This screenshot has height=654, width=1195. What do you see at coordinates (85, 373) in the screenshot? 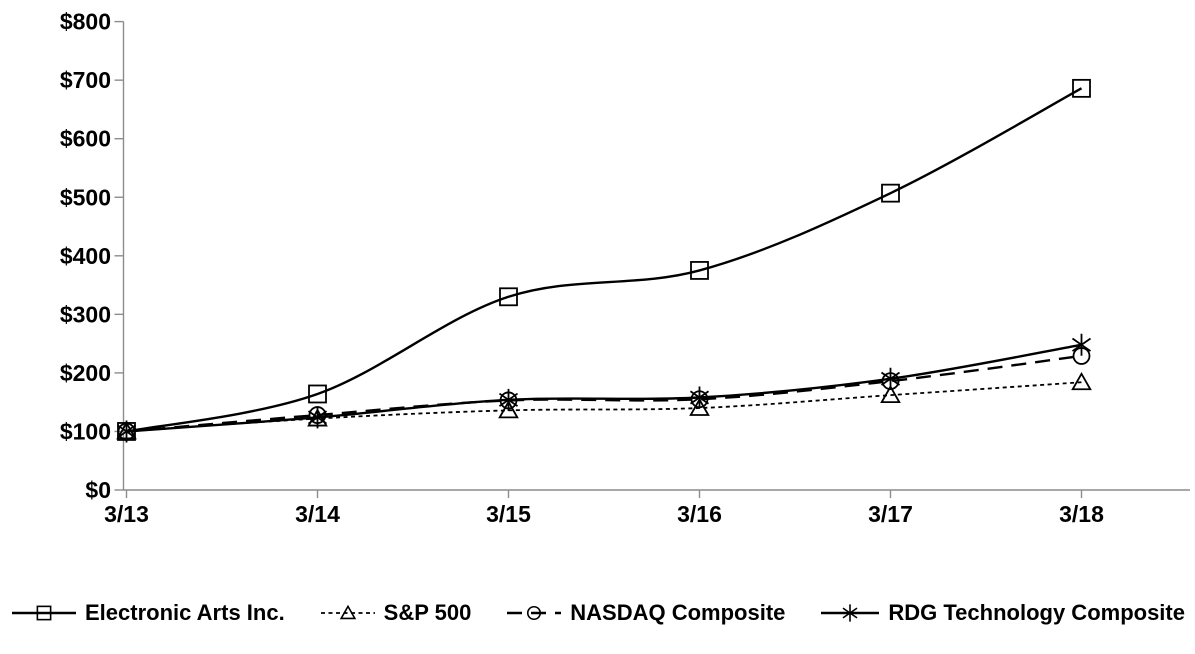
I see `y-axis-label: $200` at bounding box center [85, 373].